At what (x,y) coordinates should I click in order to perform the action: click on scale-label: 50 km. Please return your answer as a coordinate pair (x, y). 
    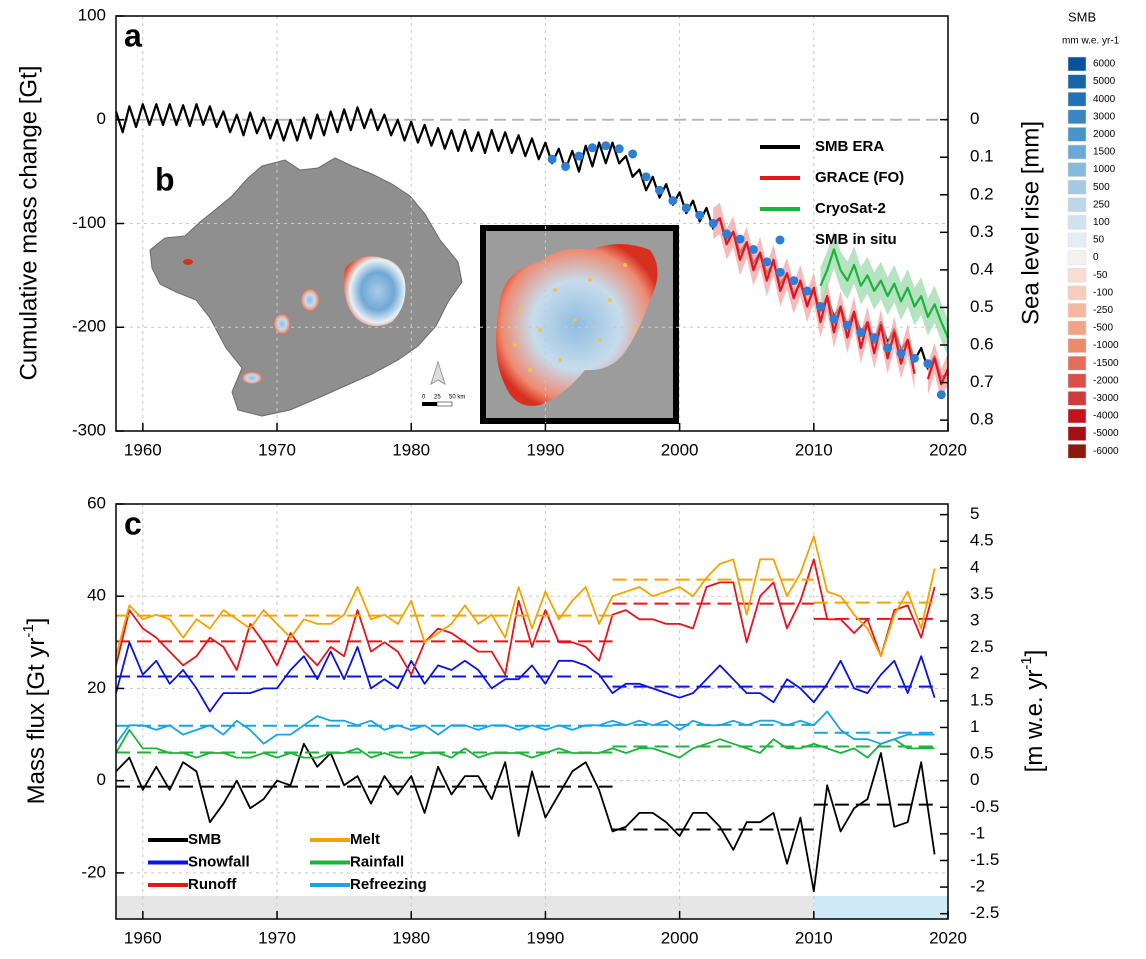
    Looking at the image, I should click on (457, 398).